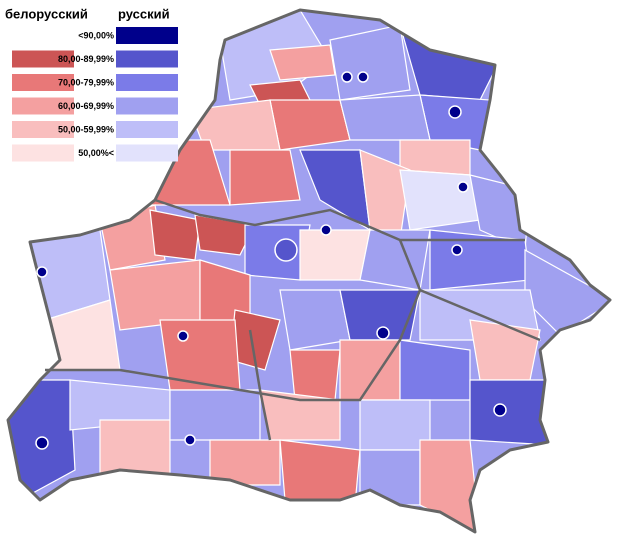  I want to click on legend-label: 80,00-89,99%, so click(86, 59).